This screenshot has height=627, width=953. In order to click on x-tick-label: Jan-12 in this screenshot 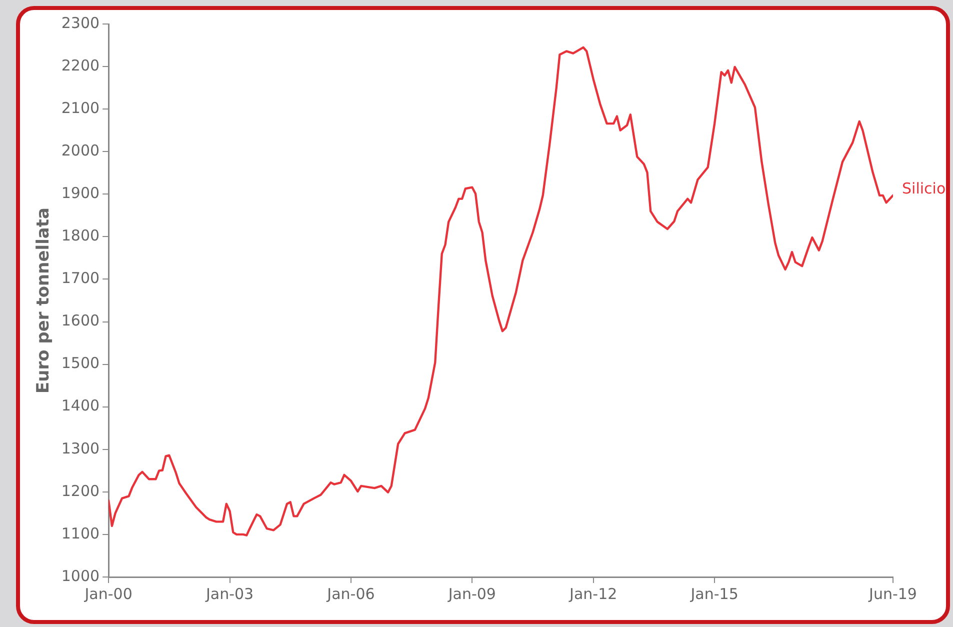, I will do `click(593, 593)`.